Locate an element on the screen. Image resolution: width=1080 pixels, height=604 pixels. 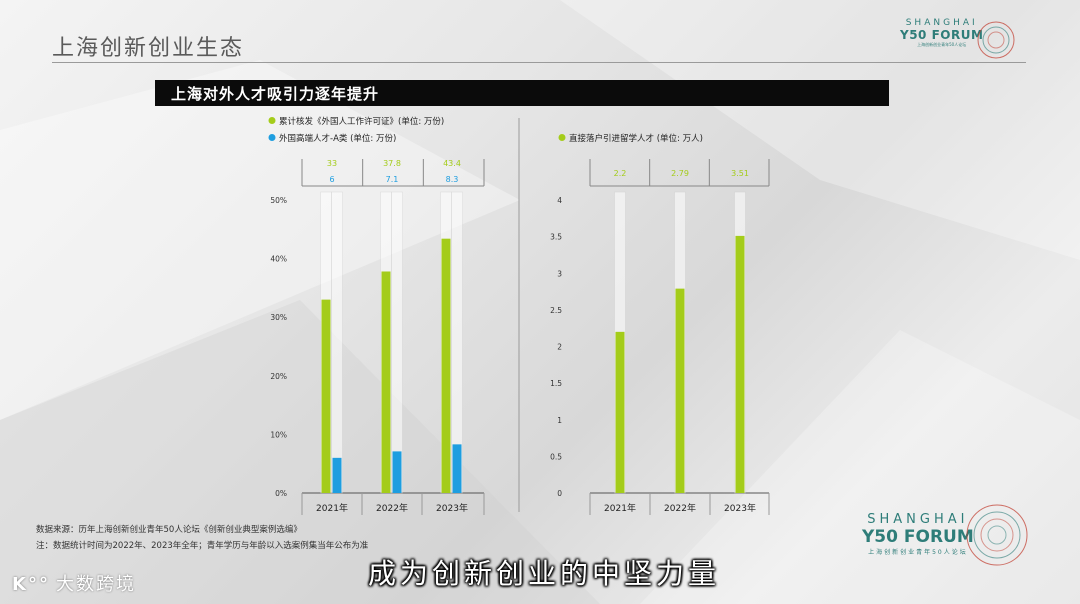
y-tick-label: 2.5 is located at coordinates (556, 310).